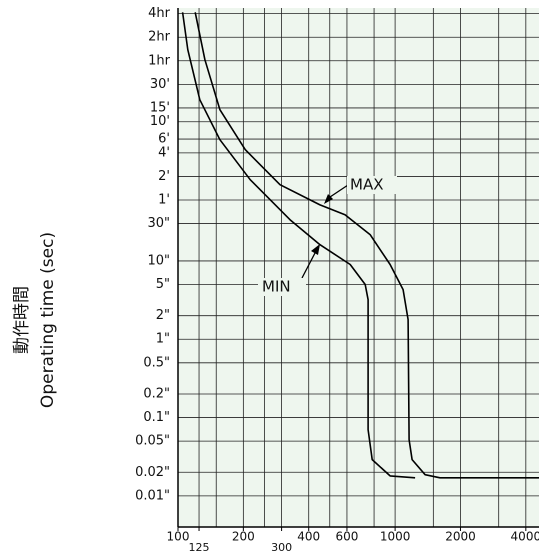  What do you see at coordinates (346, 537) in the screenshot?
I see `x-tick-label: 600` at bounding box center [346, 537].